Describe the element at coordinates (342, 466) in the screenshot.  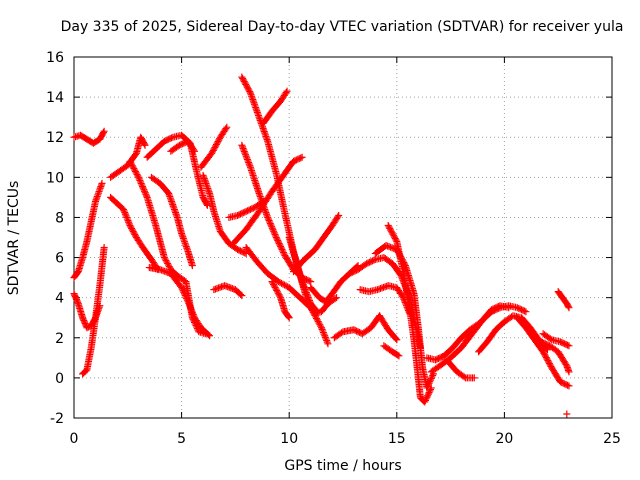
I see `x-axis-title: GPS time / hours` at that location.